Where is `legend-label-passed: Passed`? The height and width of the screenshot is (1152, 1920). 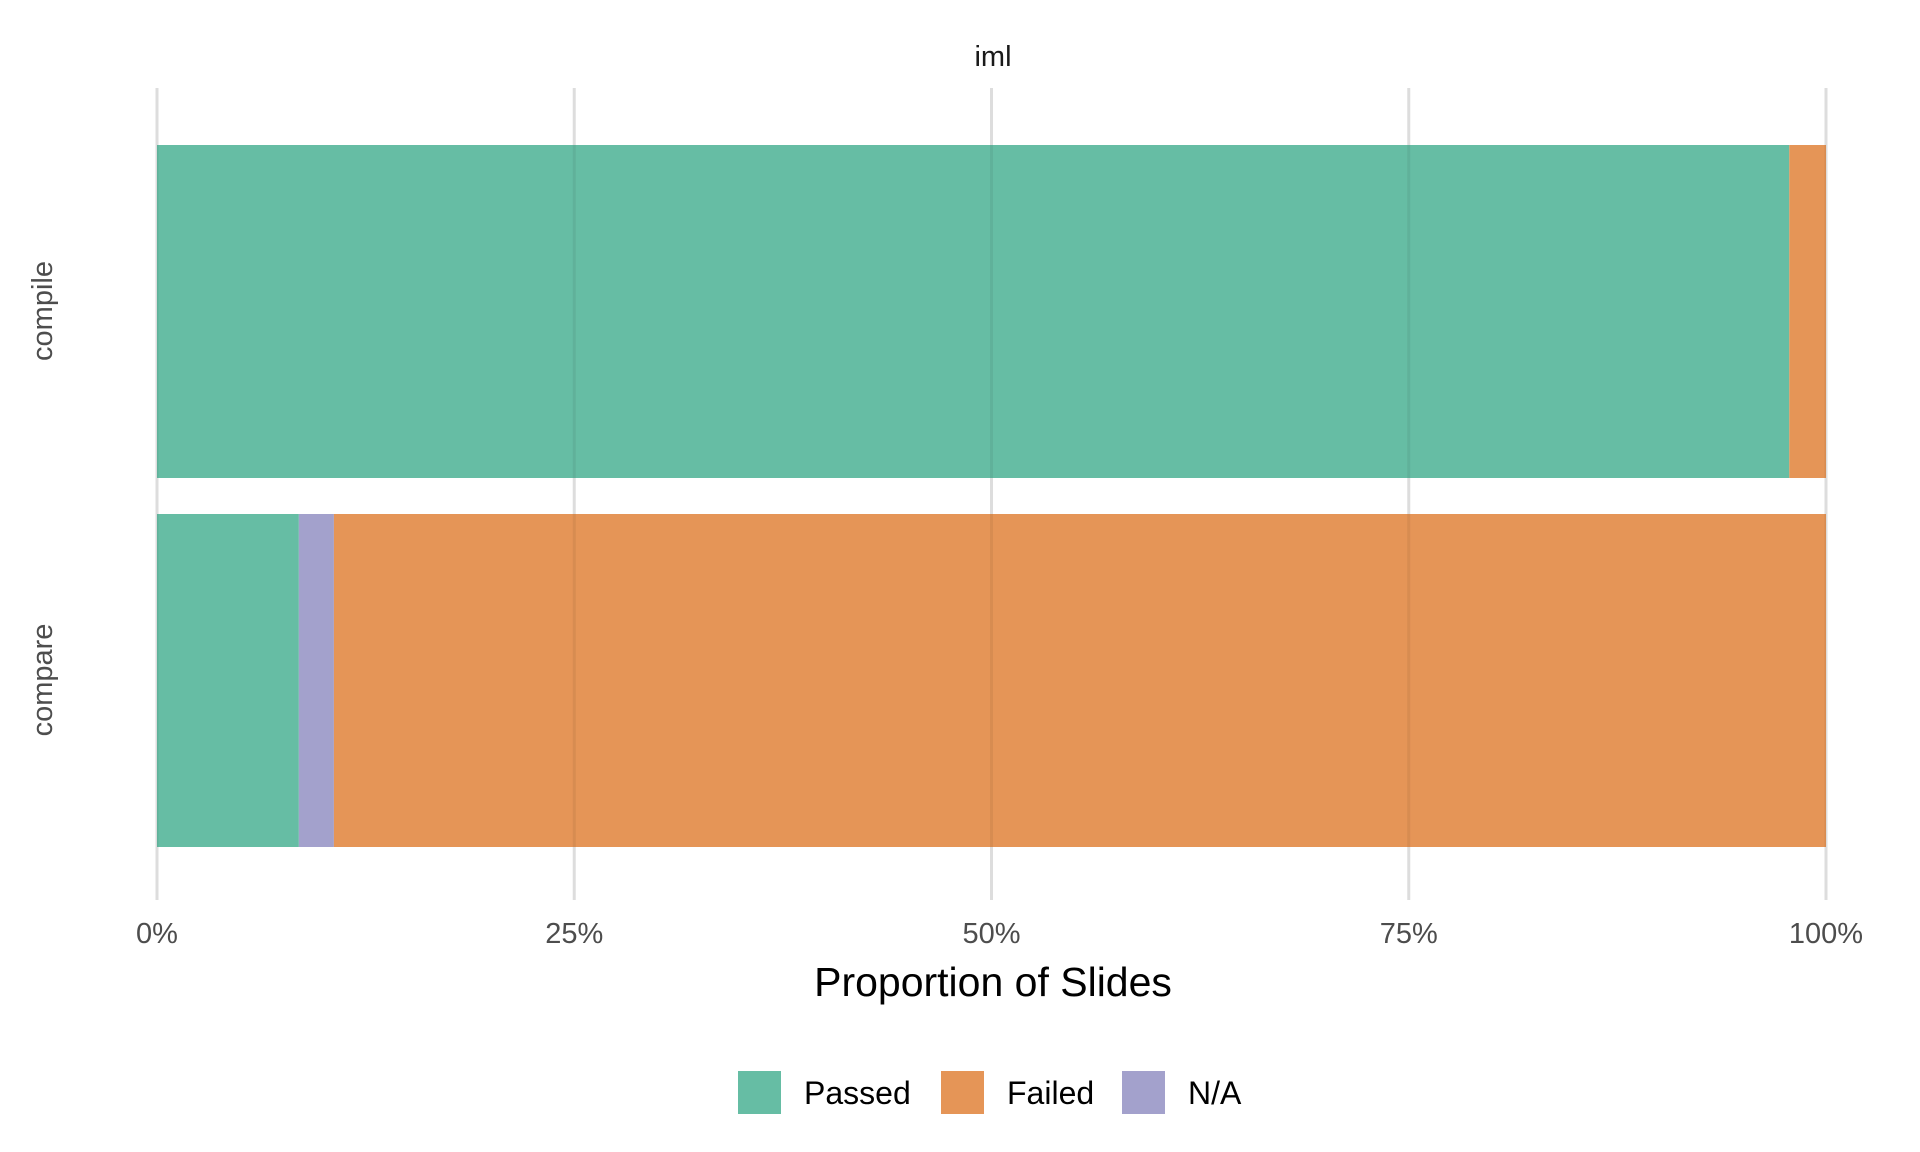 legend-label-passed: Passed is located at coordinates (857, 1093).